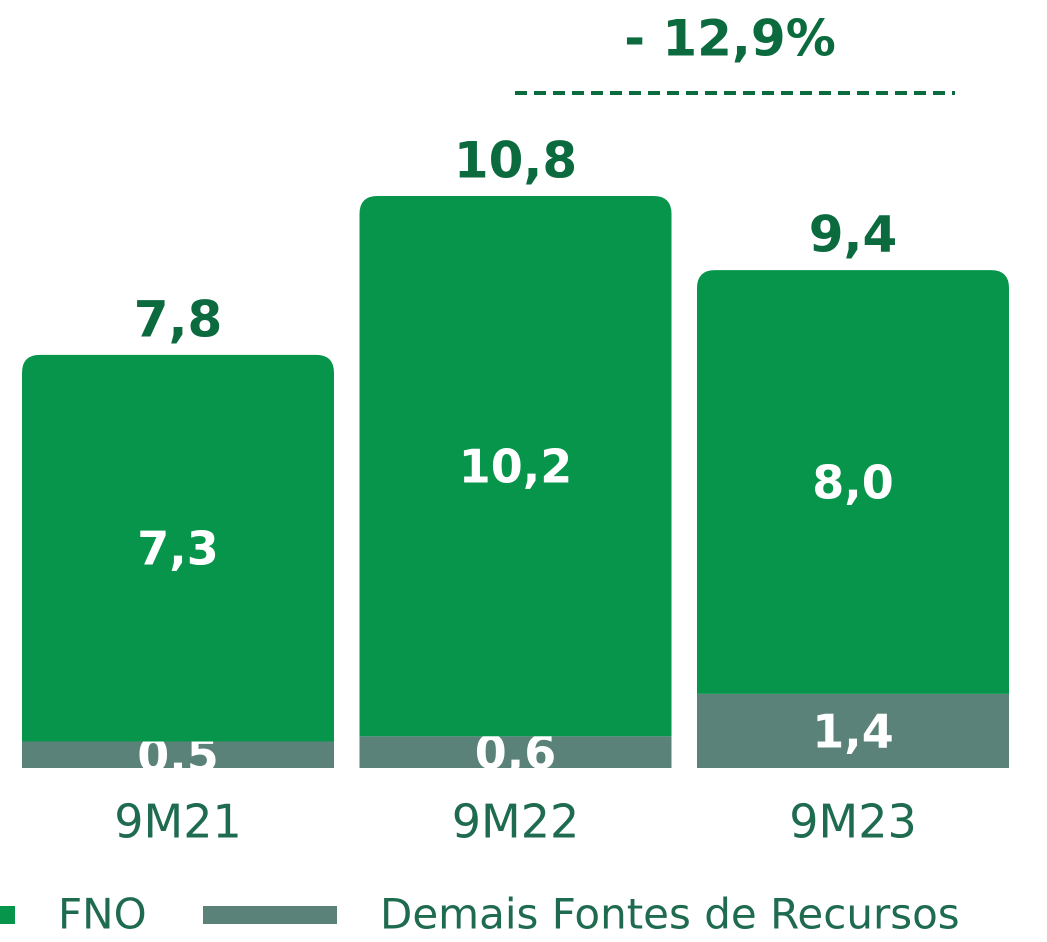 Image resolution: width=1047 pixels, height=942 pixels. I want to click on value-label: 7,3, so click(178, 549).